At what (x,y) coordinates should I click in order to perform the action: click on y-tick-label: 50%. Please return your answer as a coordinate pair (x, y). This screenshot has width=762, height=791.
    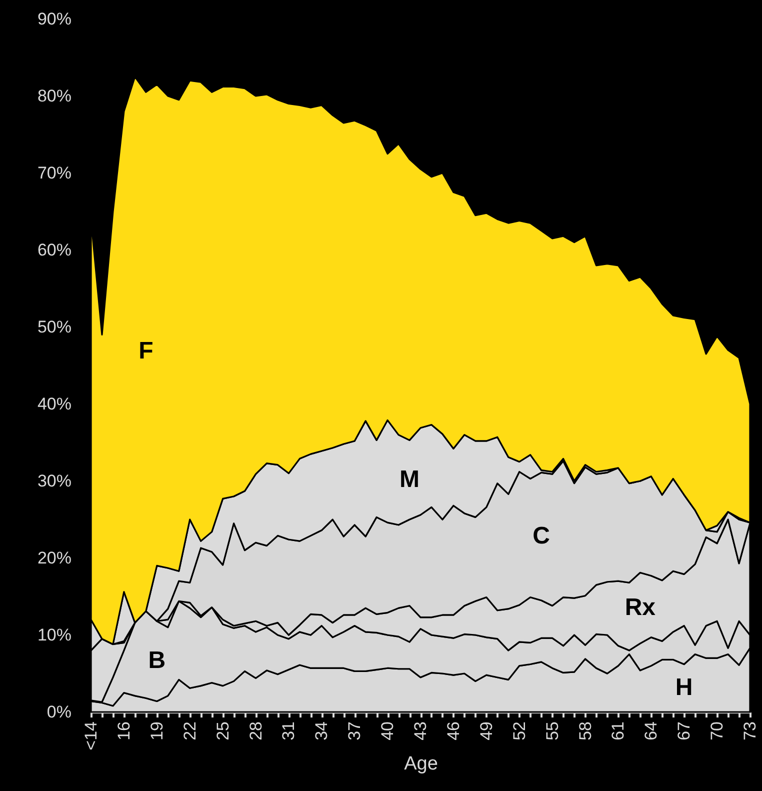
    Looking at the image, I should click on (54, 327).